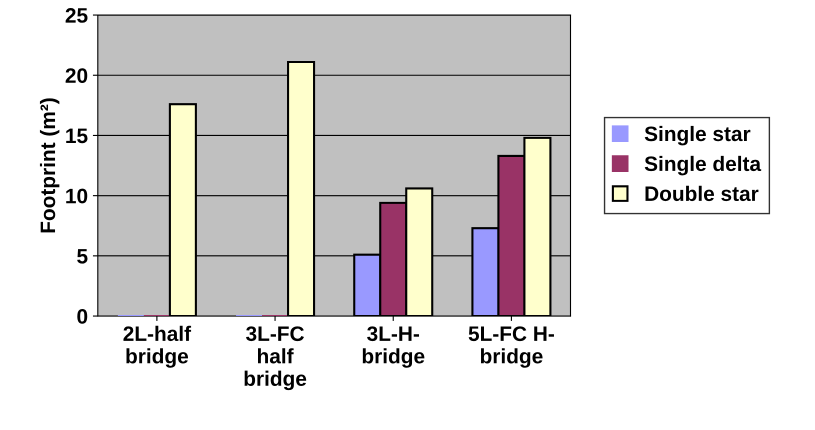 The image size is (815, 430). I want to click on y-tick-label: 25, so click(77, 15).